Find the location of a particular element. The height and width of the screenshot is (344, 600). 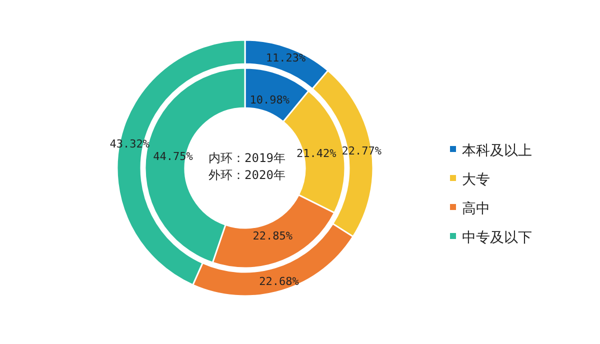

data-label: 10.98% is located at coordinates (270, 99).